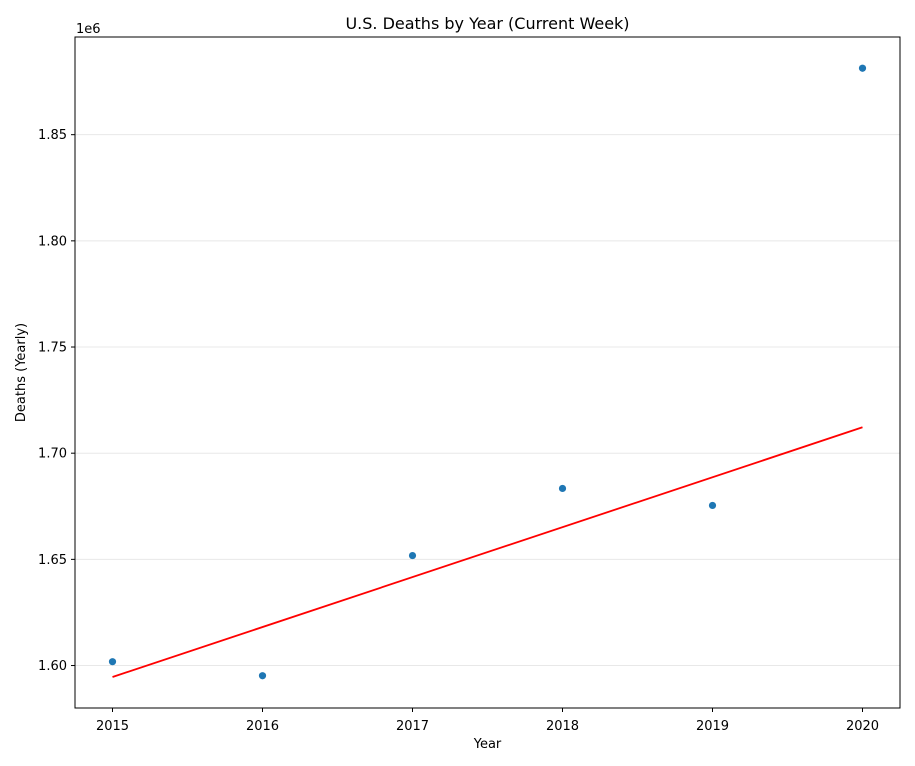 This screenshot has width=915, height=766. Describe the element at coordinates (52, 135) in the screenshot. I see `y-tick-label: 1.85` at that location.